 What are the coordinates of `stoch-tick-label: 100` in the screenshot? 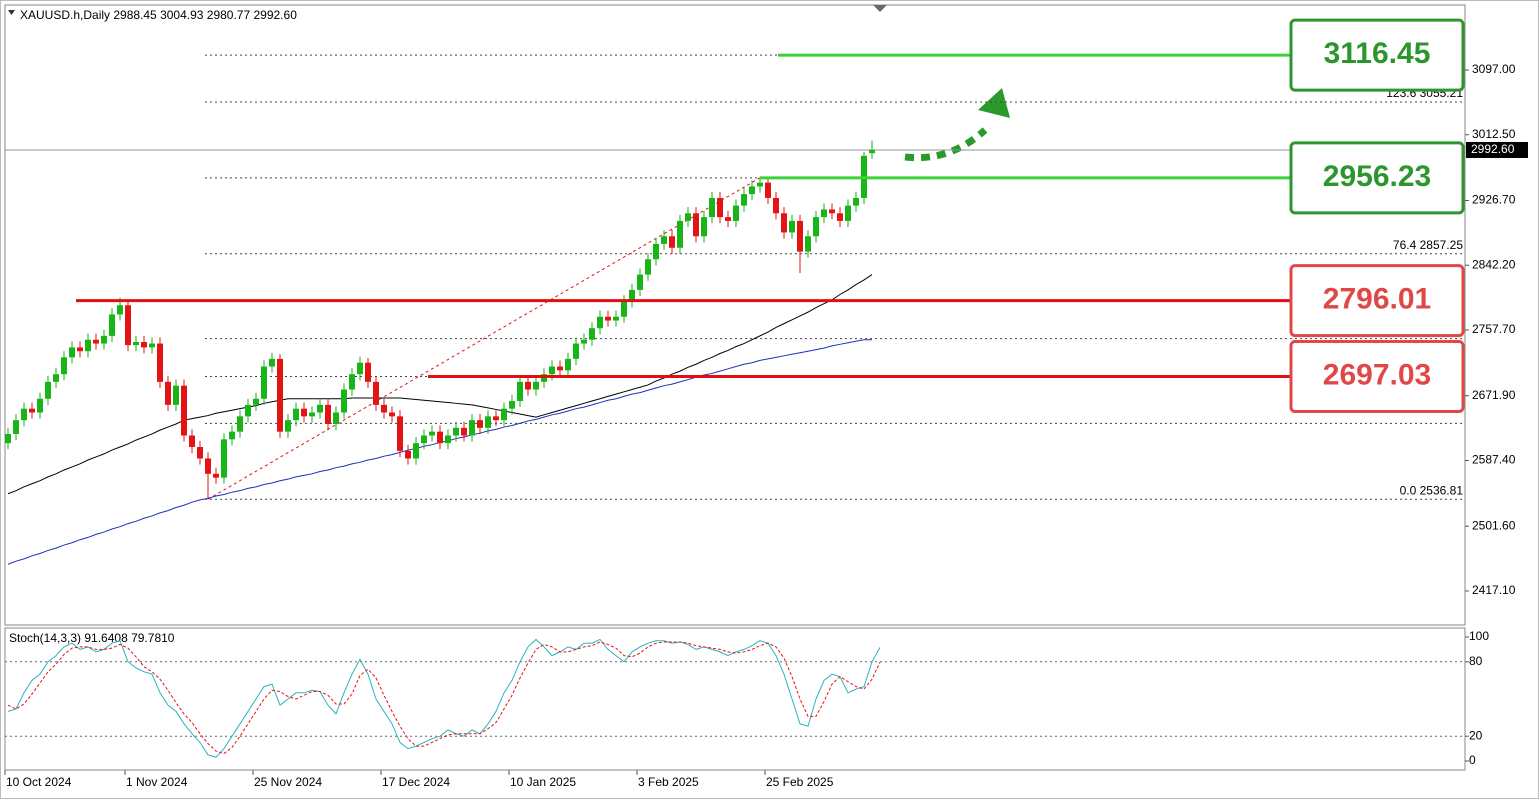 It's located at (1479, 636).